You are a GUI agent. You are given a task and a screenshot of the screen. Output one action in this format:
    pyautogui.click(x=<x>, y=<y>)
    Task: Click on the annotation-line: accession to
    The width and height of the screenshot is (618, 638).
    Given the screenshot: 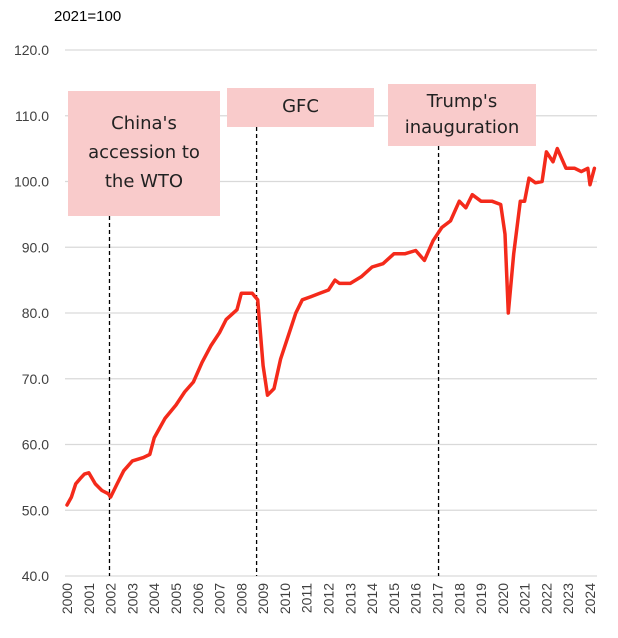 What is the action you would take?
    pyautogui.click(x=144, y=153)
    